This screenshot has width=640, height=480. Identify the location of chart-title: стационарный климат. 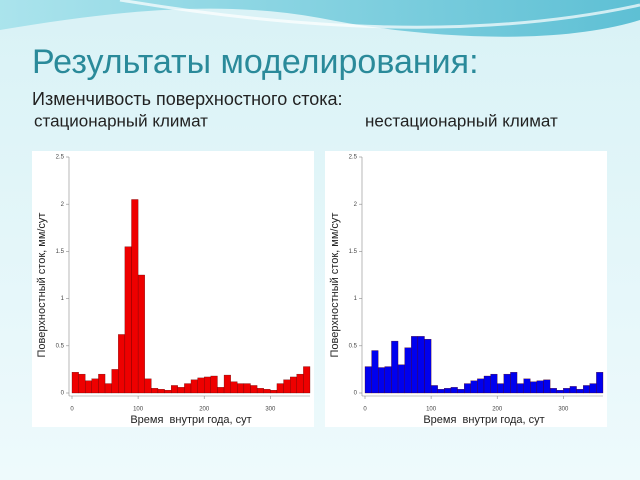
(121, 120).